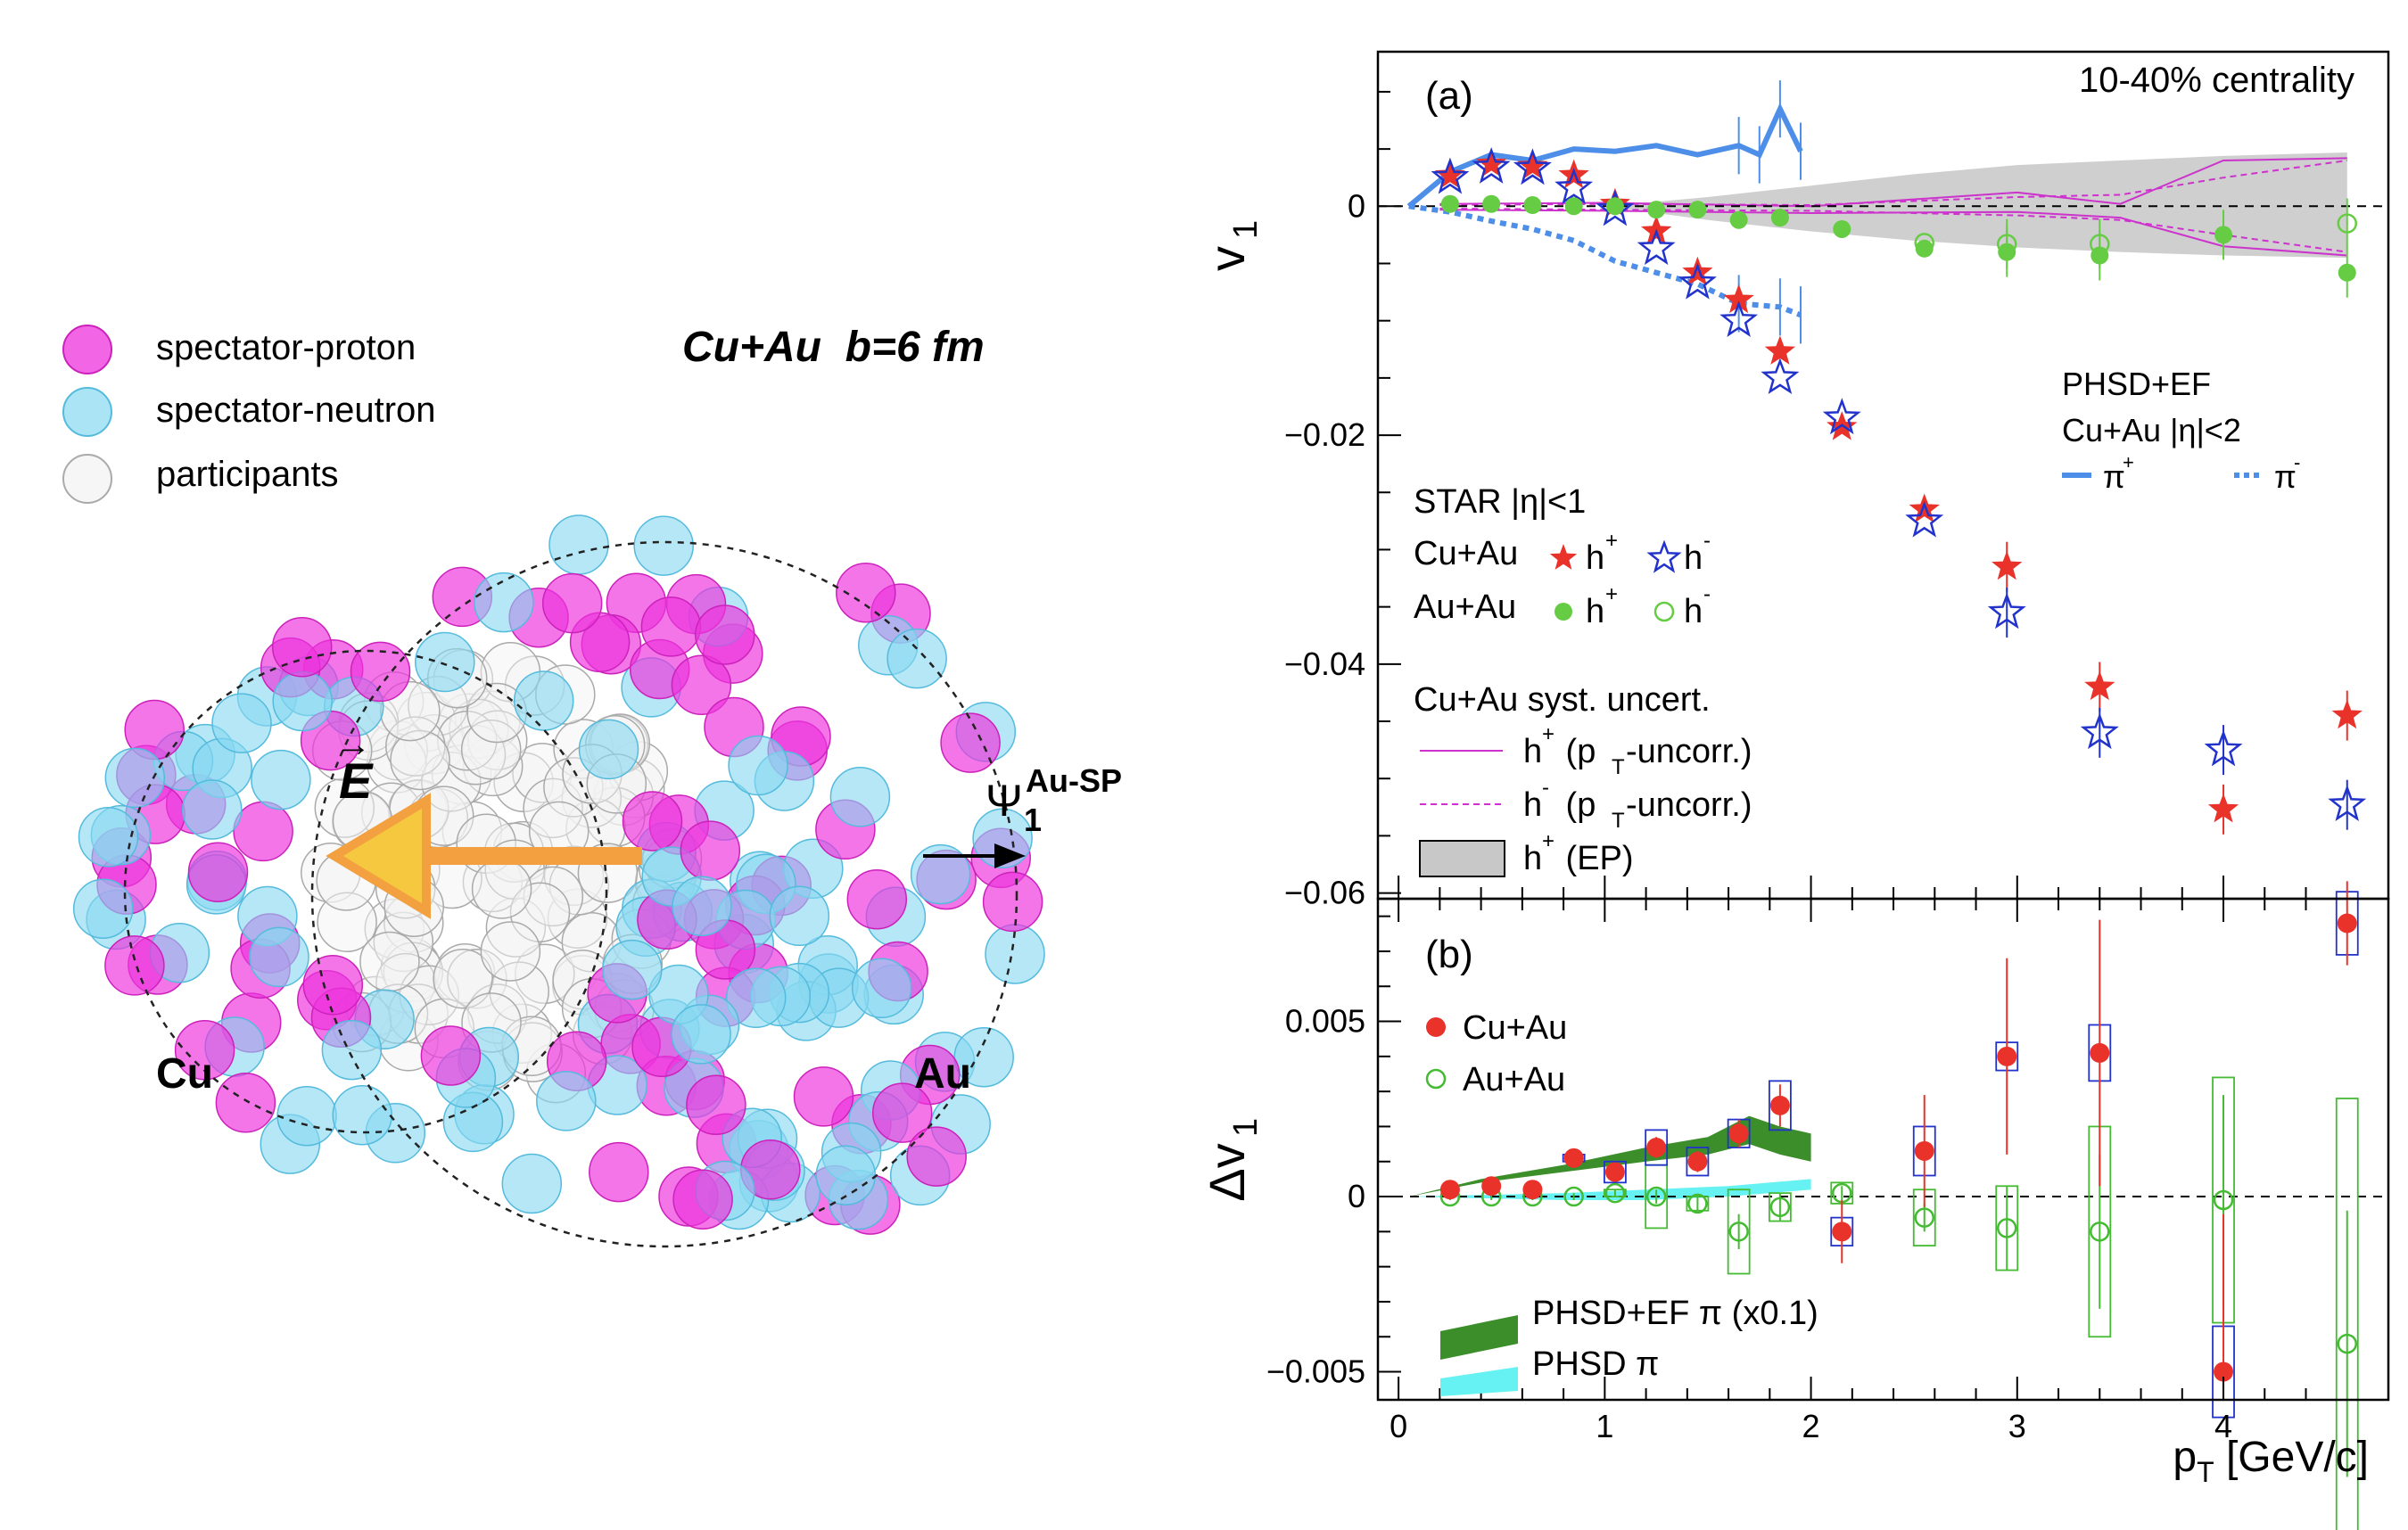 The width and height of the screenshot is (2408, 1530). I want to click on au-nucleus-boundary, so click(664, 894).